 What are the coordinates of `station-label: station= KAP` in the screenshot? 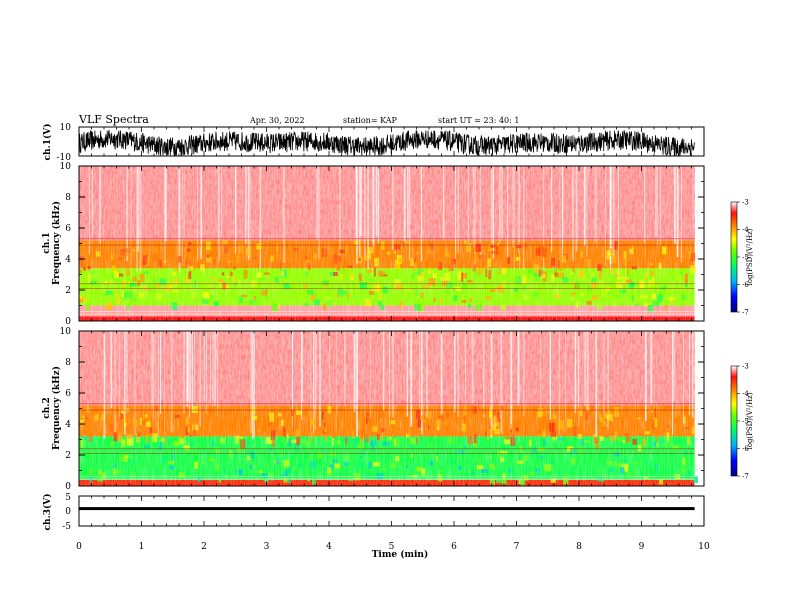 It's located at (370, 120).